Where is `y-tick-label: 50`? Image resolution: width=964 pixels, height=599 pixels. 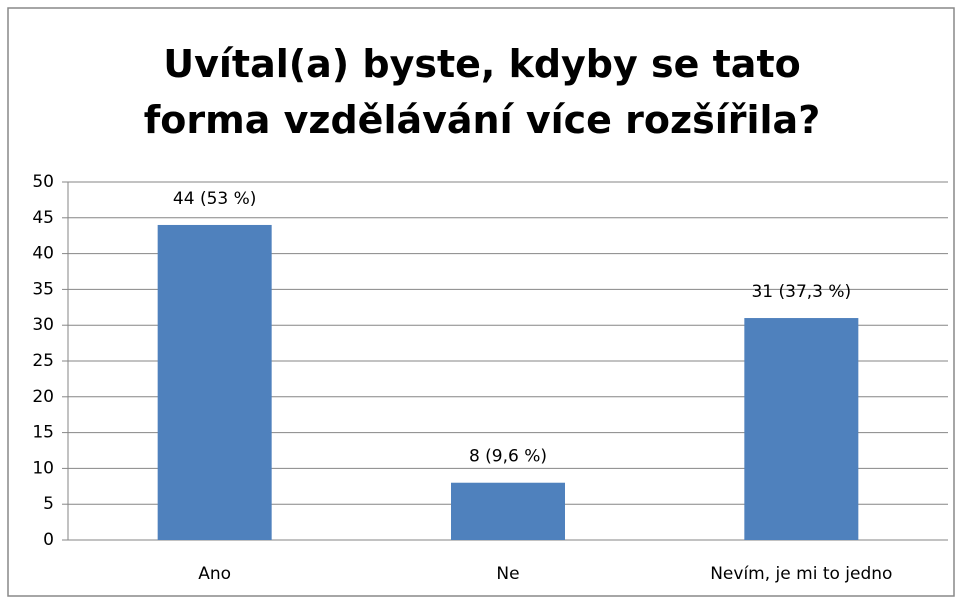
y-tick-label: 50 is located at coordinates (43, 182).